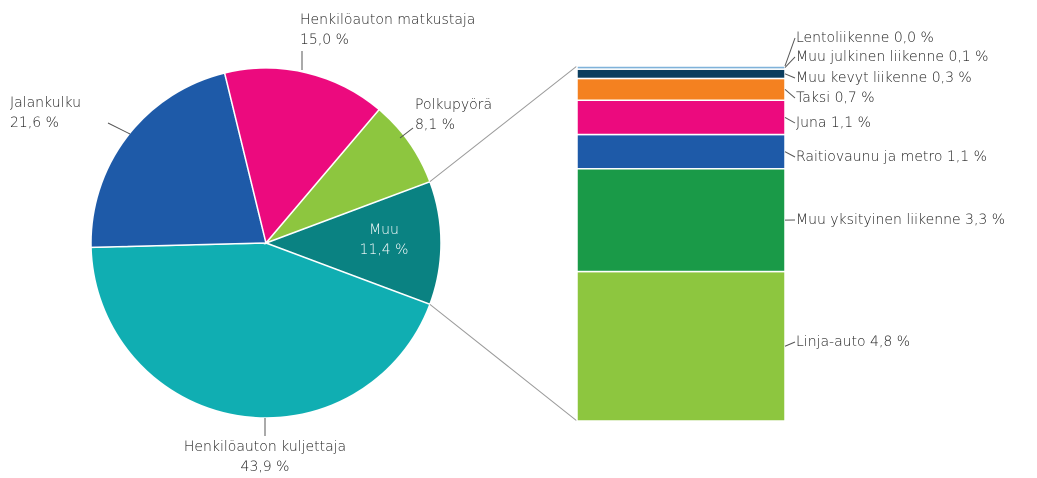 The width and height of the screenshot is (1037, 478). I want to click on segment-label: Muu julkinen liikenne 0,1 %, so click(892, 57).